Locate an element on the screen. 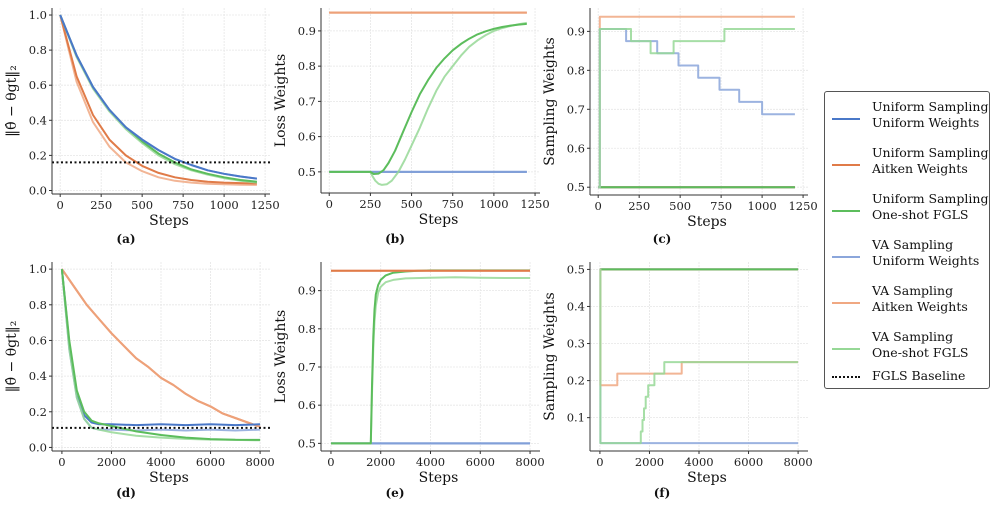 Image resolution: width=996 pixels, height=507 pixels. subfigure-caption: (d) is located at coordinates (126, 493).